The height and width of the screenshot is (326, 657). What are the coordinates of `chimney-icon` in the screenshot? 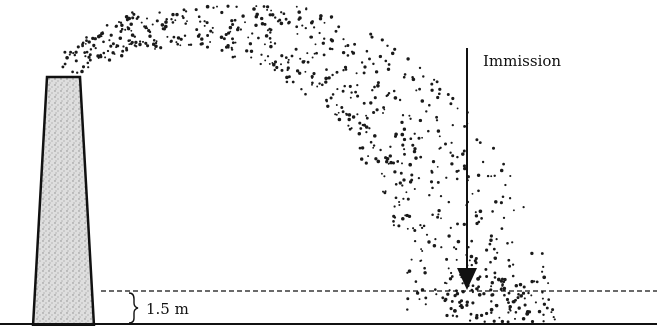 It's located at (63, 200).